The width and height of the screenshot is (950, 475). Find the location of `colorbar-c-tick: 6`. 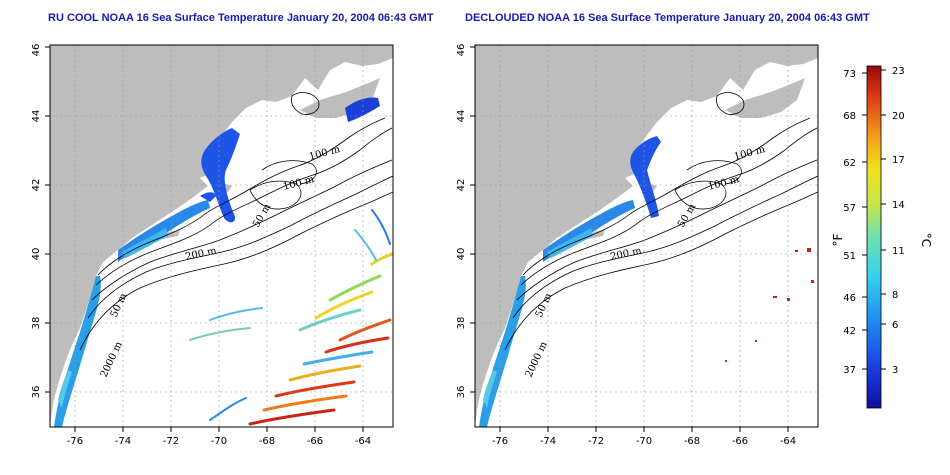

colorbar-c-tick: 6 is located at coordinates (895, 325).